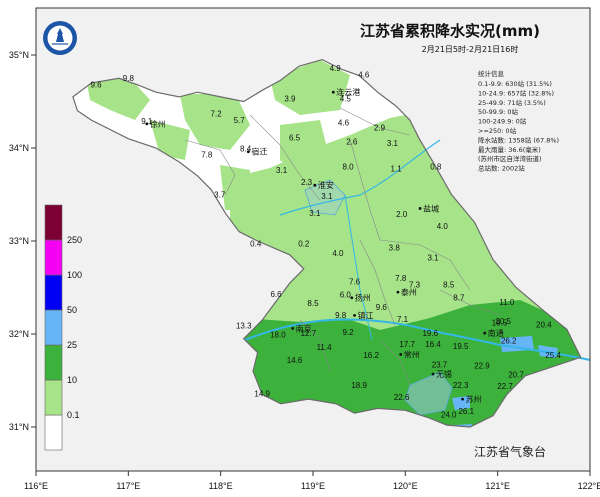 This screenshot has height=497, width=600. Describe the element at coordinates (459, 298) in the screenshot. I see `station-value: 8.7` at that location.